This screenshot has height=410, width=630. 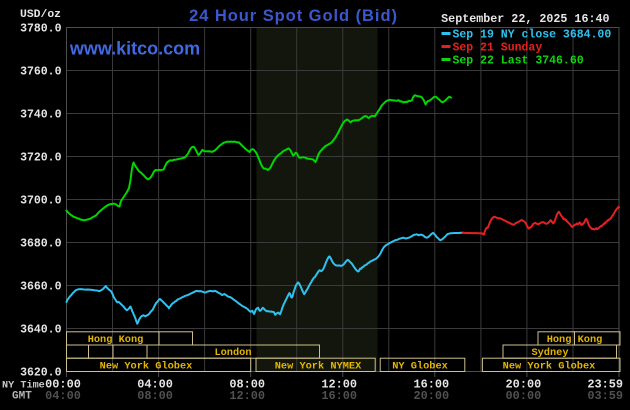 What do you see at coordinates (41, 244) in the screenshot?
I see `svg-text: 3680.0` at bounding box center [41, 244].